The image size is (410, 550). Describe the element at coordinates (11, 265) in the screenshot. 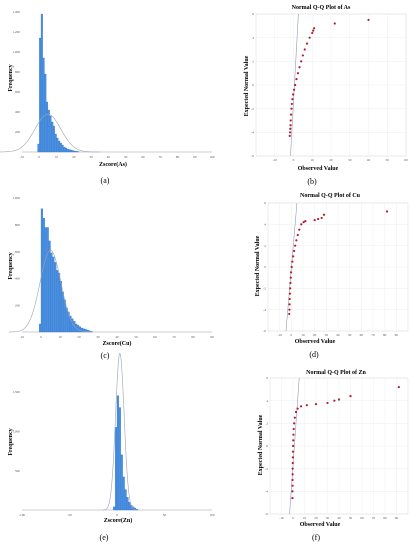

I see `y-axis-label: Frequency` at that location.